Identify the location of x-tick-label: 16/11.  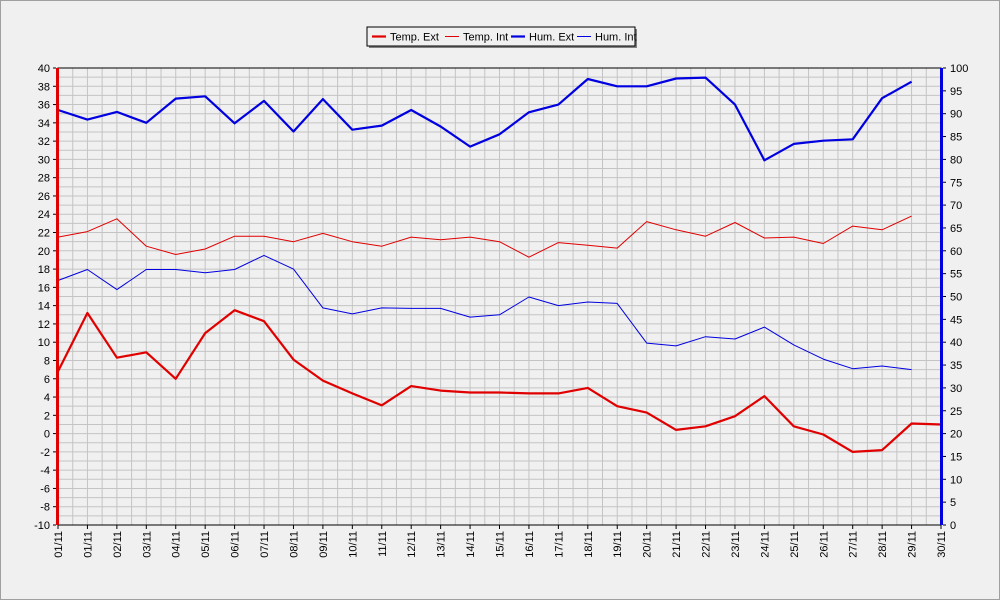
(530, 544).